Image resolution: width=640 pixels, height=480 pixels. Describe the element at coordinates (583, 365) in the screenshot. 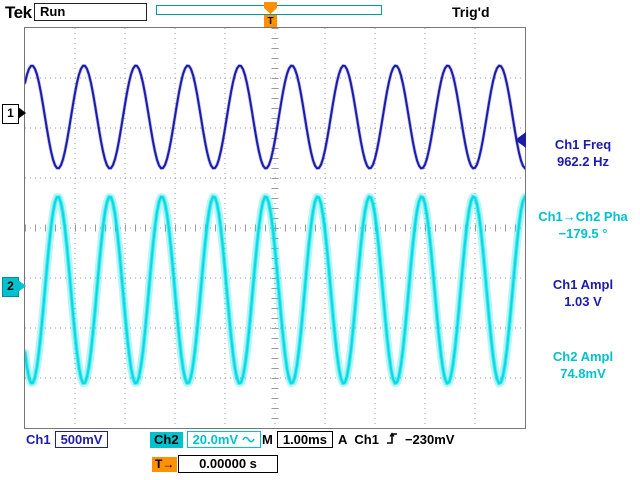

I see `measurement-ch2-ampl: Ch2 Ampl 74.8mV` at that location.